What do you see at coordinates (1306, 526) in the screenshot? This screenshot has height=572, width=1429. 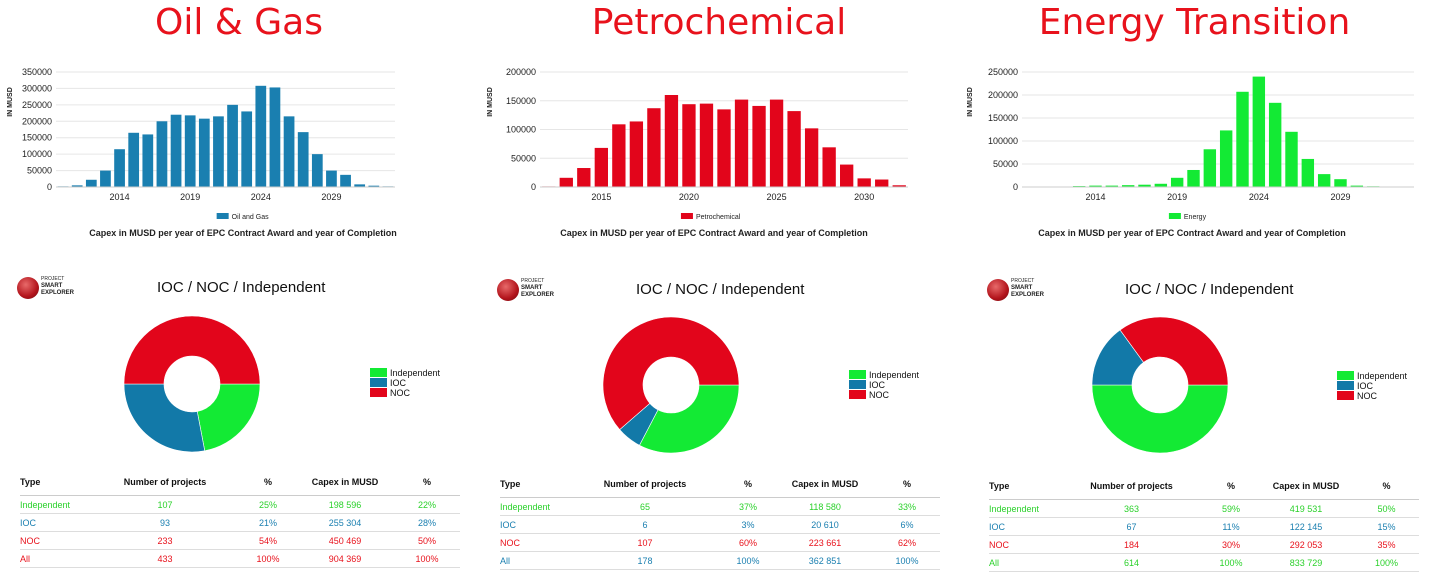 I see `cell-capex: 122 145` at bounding box center [1306, 526].